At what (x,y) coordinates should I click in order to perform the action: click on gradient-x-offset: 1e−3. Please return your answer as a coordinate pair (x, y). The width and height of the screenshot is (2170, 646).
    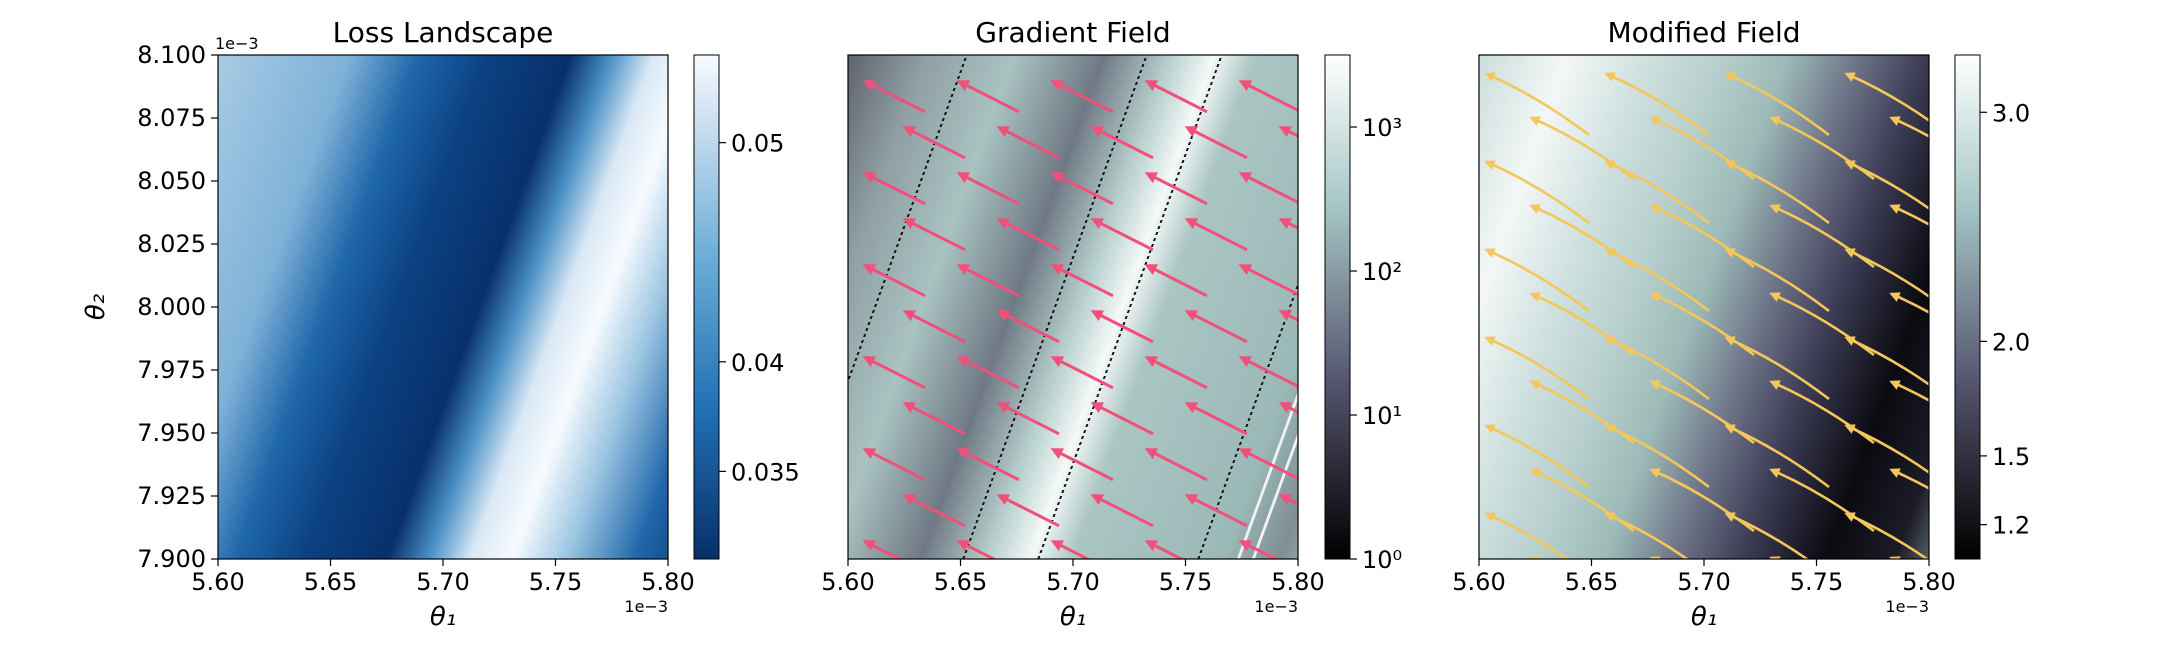
    Looking at the image, I should click on (1276, 606).